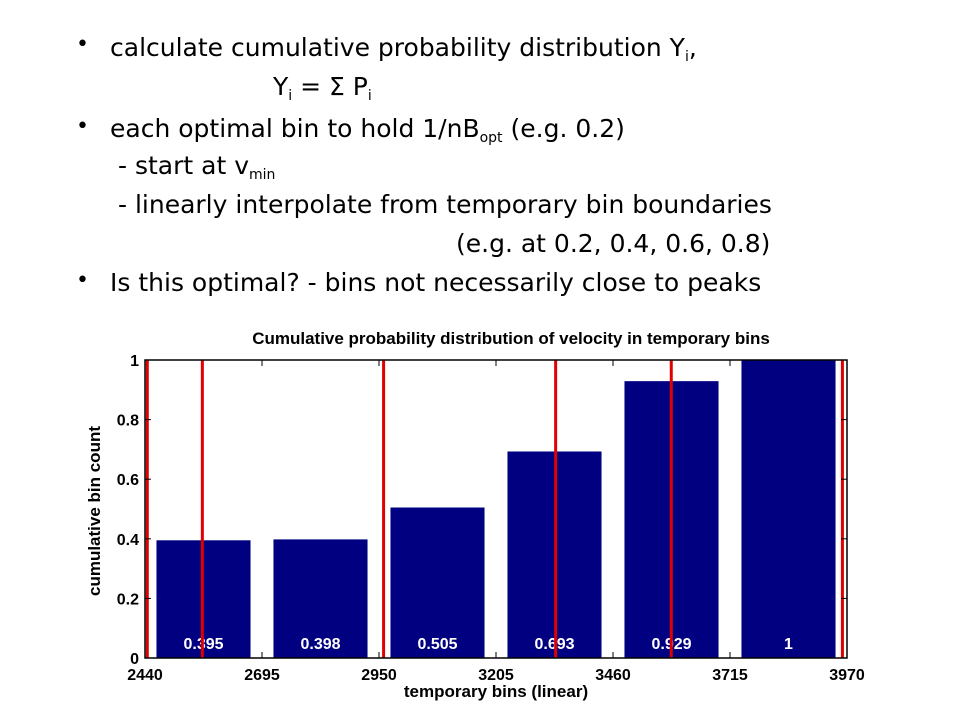  What do you see at coordinates (145, 675) in the screenshot?
I see `x-tick-label: 2440` at bounding box center [145, 675].